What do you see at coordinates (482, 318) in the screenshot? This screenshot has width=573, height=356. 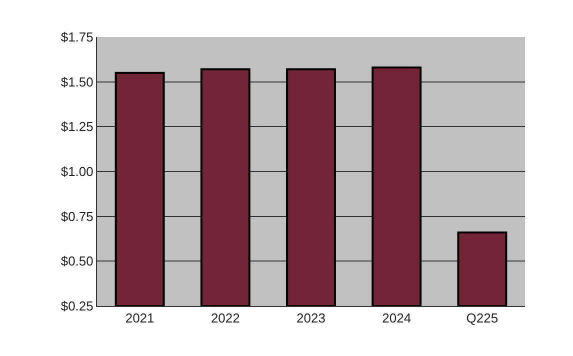 I see `x-tick-label: Q225` at bounding box center [482, 318].